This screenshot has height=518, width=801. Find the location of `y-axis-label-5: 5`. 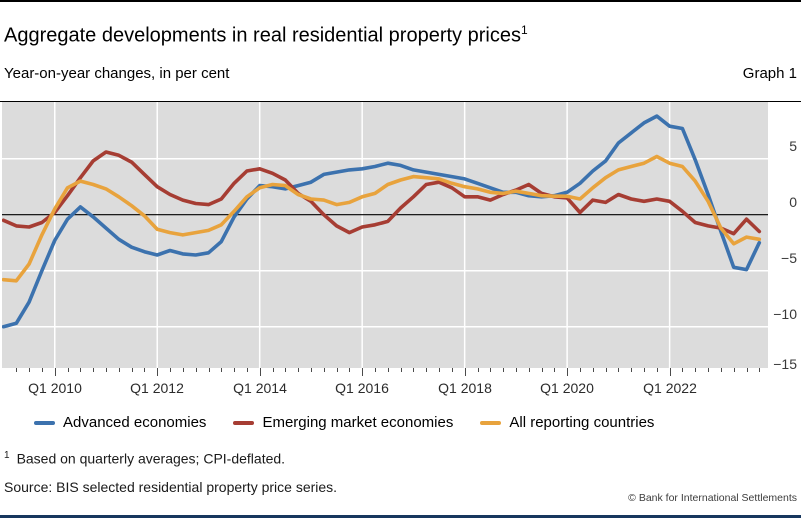

y-axis-label-5: 5 is located at coordinates (793, 145).